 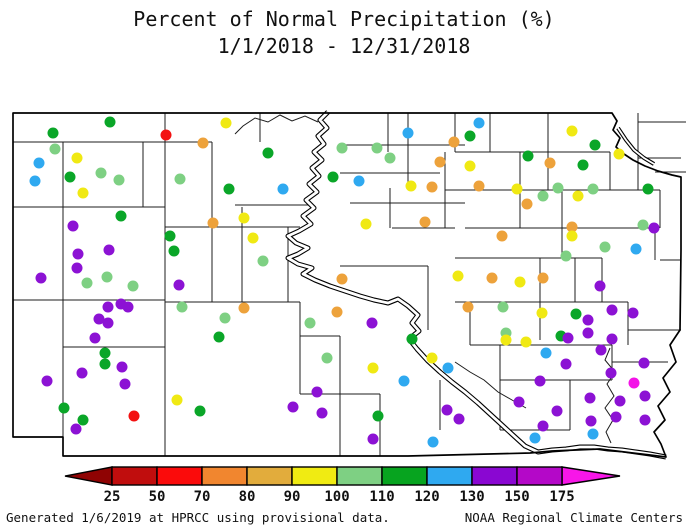 I want to click on colorbar-tick-label: 25, so click(x=112, y=497).